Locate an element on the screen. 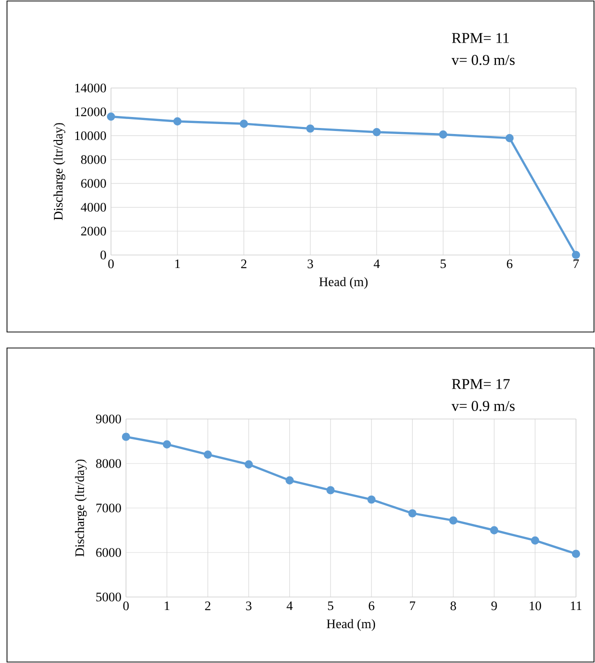  x-tick-label: 0 is located at coordinates (126, 606).